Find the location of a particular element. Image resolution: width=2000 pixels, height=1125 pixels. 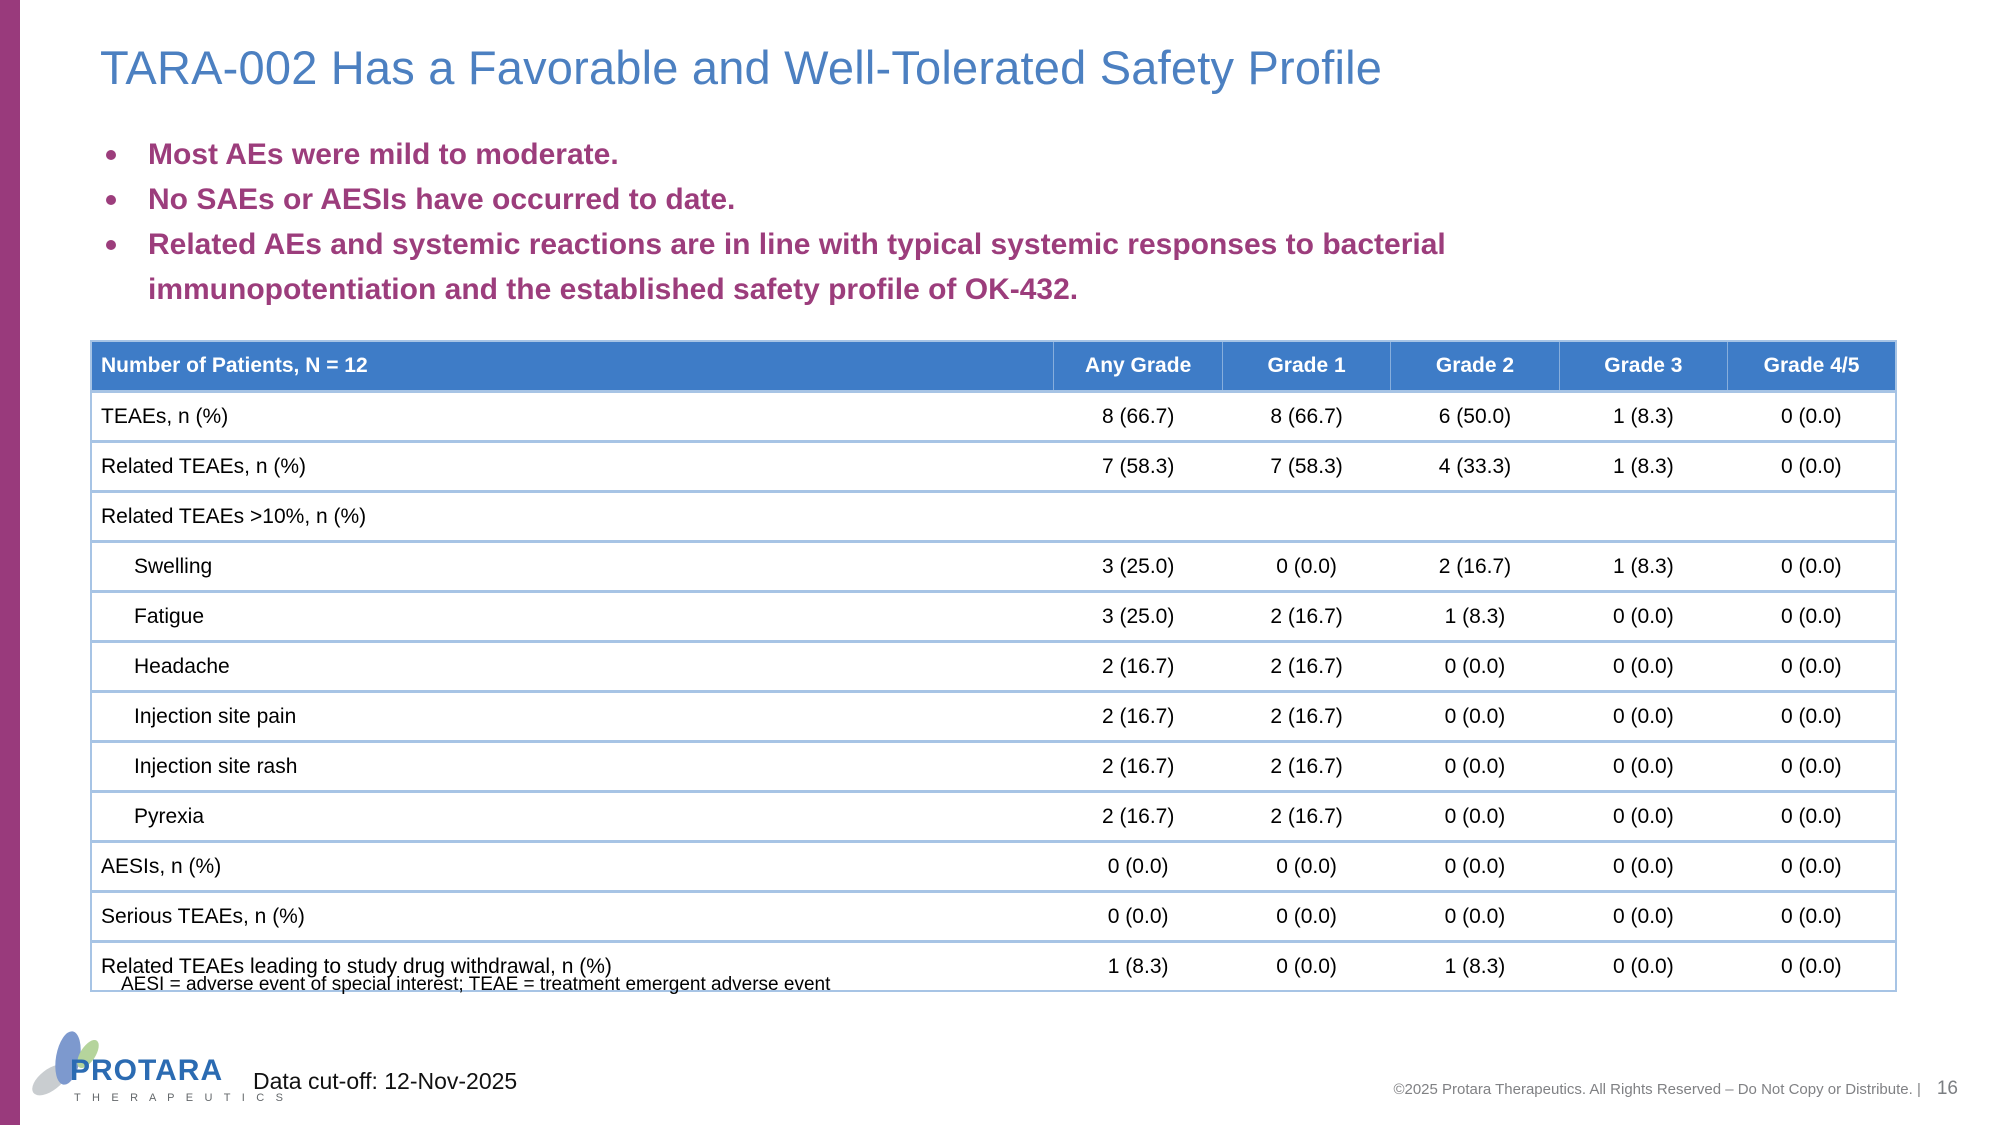

row-label: Pyrexia is located at coordinates (572, 816).